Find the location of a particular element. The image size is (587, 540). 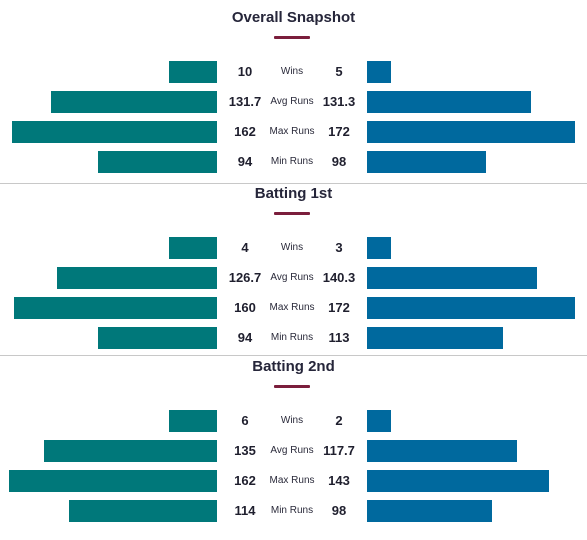

stat-row: 114 Min Runs 98 is located at coordinates (293, 511).